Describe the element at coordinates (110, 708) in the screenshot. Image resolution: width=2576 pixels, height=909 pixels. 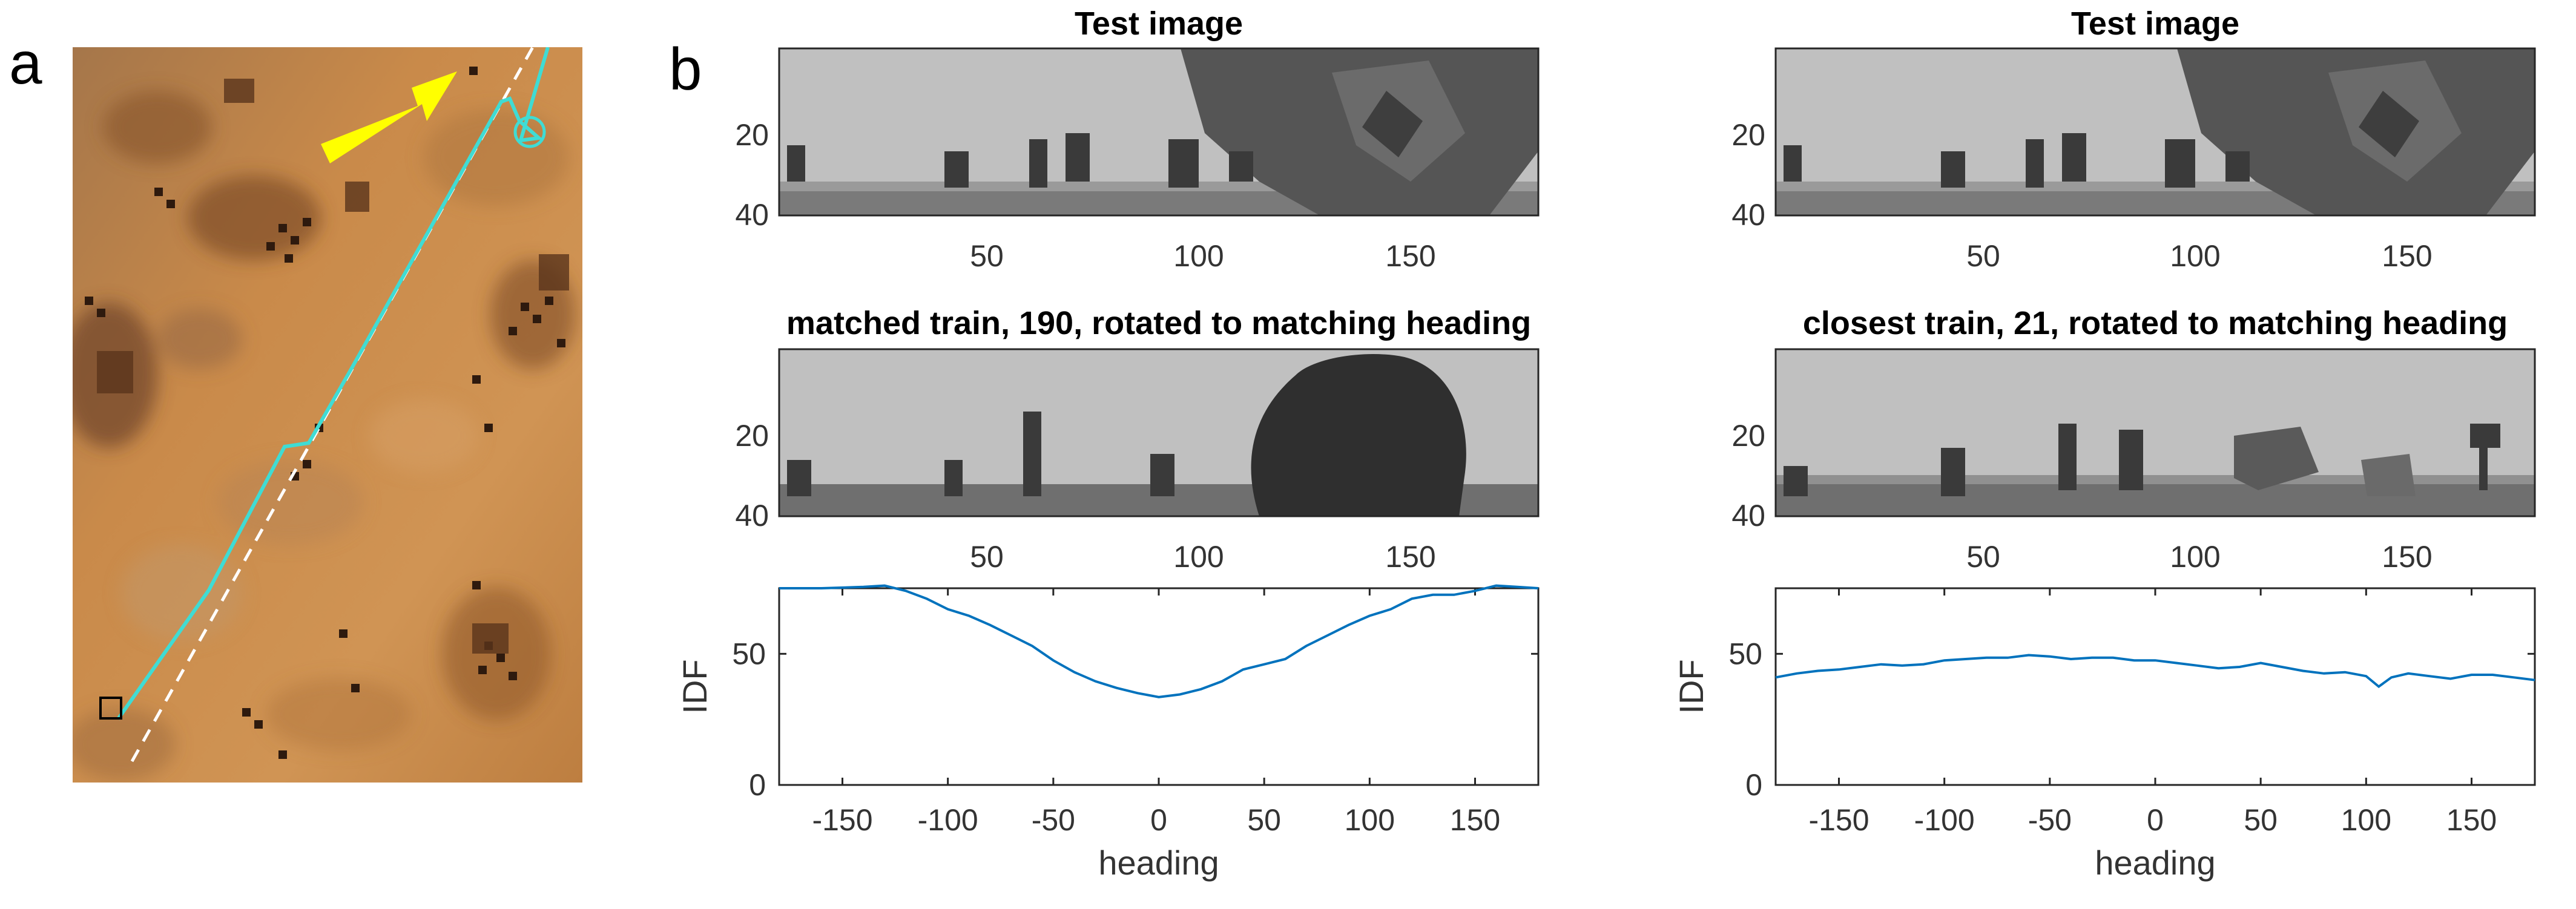
I see `start-square` at that location.